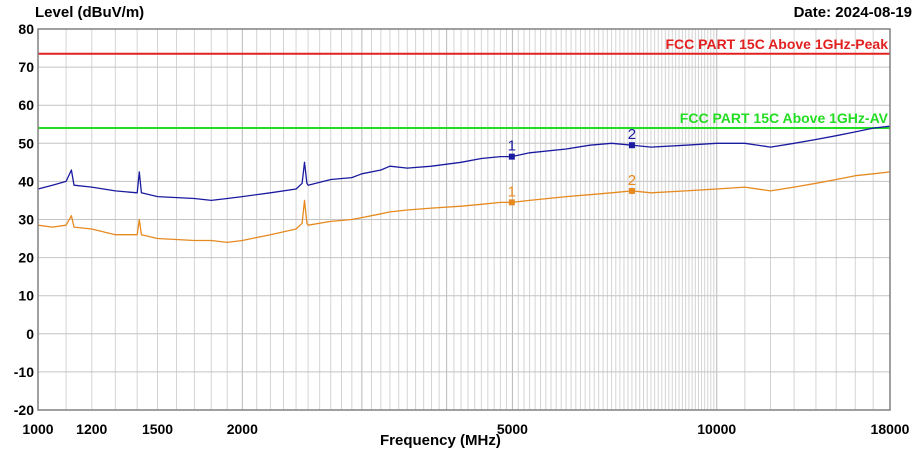  I want to click on series-line, so click(464, 207).